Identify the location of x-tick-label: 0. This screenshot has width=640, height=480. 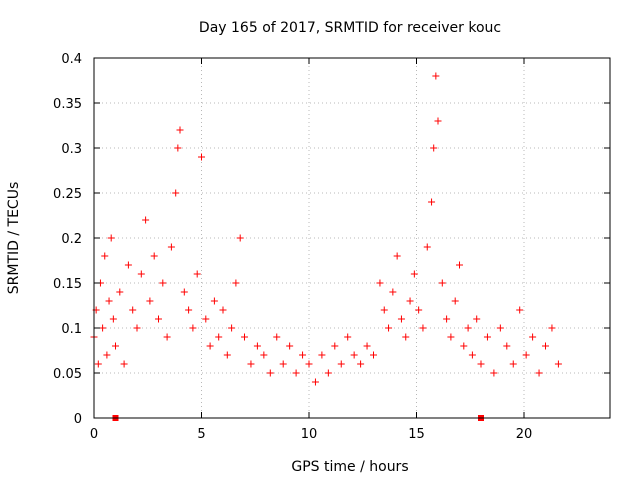
(94, 434).